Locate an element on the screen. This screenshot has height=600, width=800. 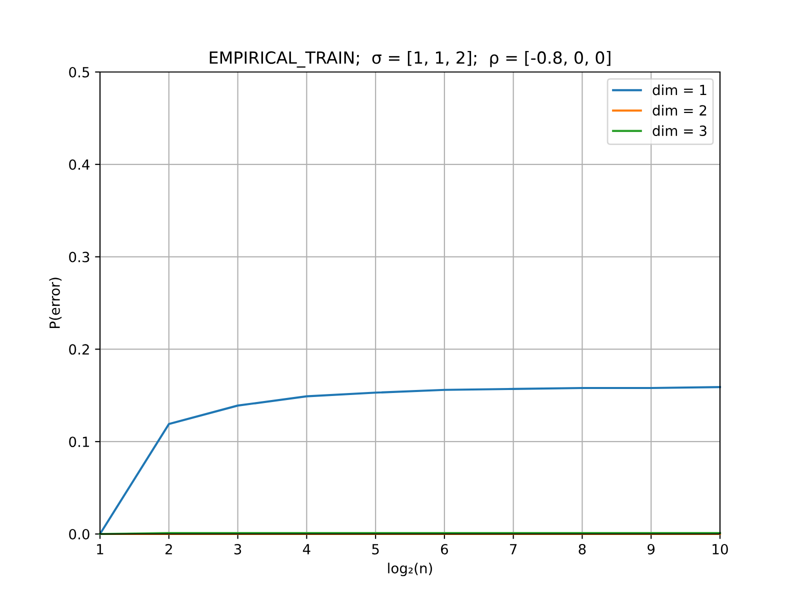
x-tick-label: 7 is located at coordinates (513, 549).